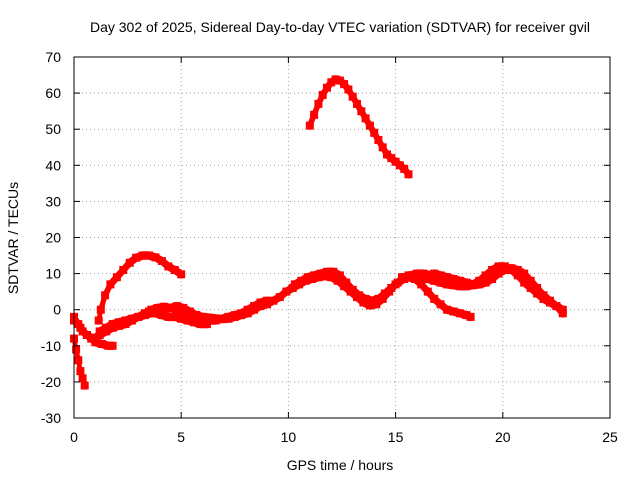  What do you see at coordinates (53, 93) in the screenshot?
I see `y-tick-label: 60` at bounding box center [53, 93].